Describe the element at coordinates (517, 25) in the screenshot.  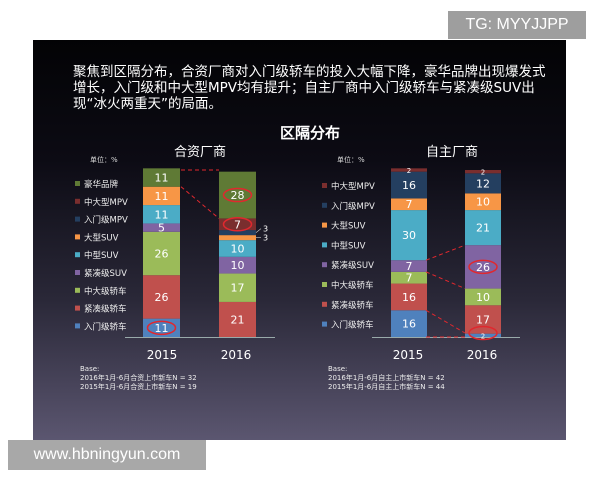
I see `watermark-top: TG: MYYJJPP` at that location.